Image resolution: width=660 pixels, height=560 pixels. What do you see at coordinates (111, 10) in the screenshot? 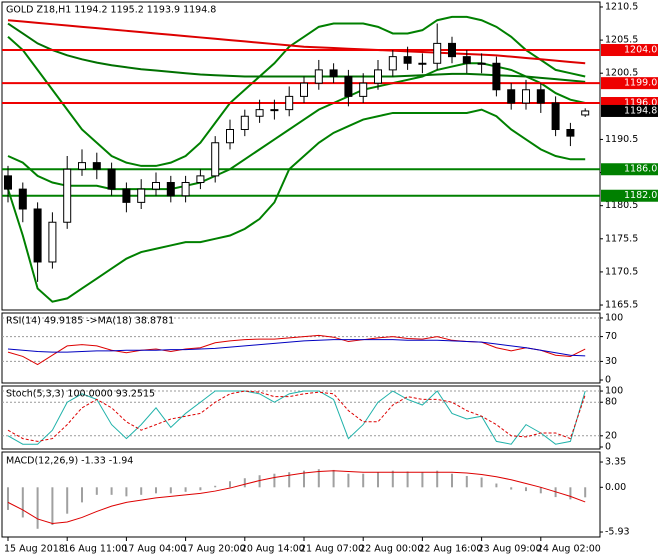
I see `chart-title: GOLD Z18,H1 1194.2 1195.2 1193.9 1194.8` at bounding box center [111, 10].